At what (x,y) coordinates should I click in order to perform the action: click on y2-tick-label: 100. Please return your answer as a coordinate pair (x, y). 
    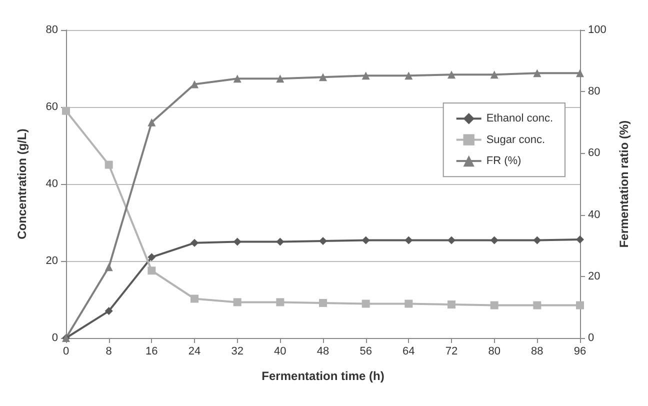
    Looking at the image, I should click on (597, 30).